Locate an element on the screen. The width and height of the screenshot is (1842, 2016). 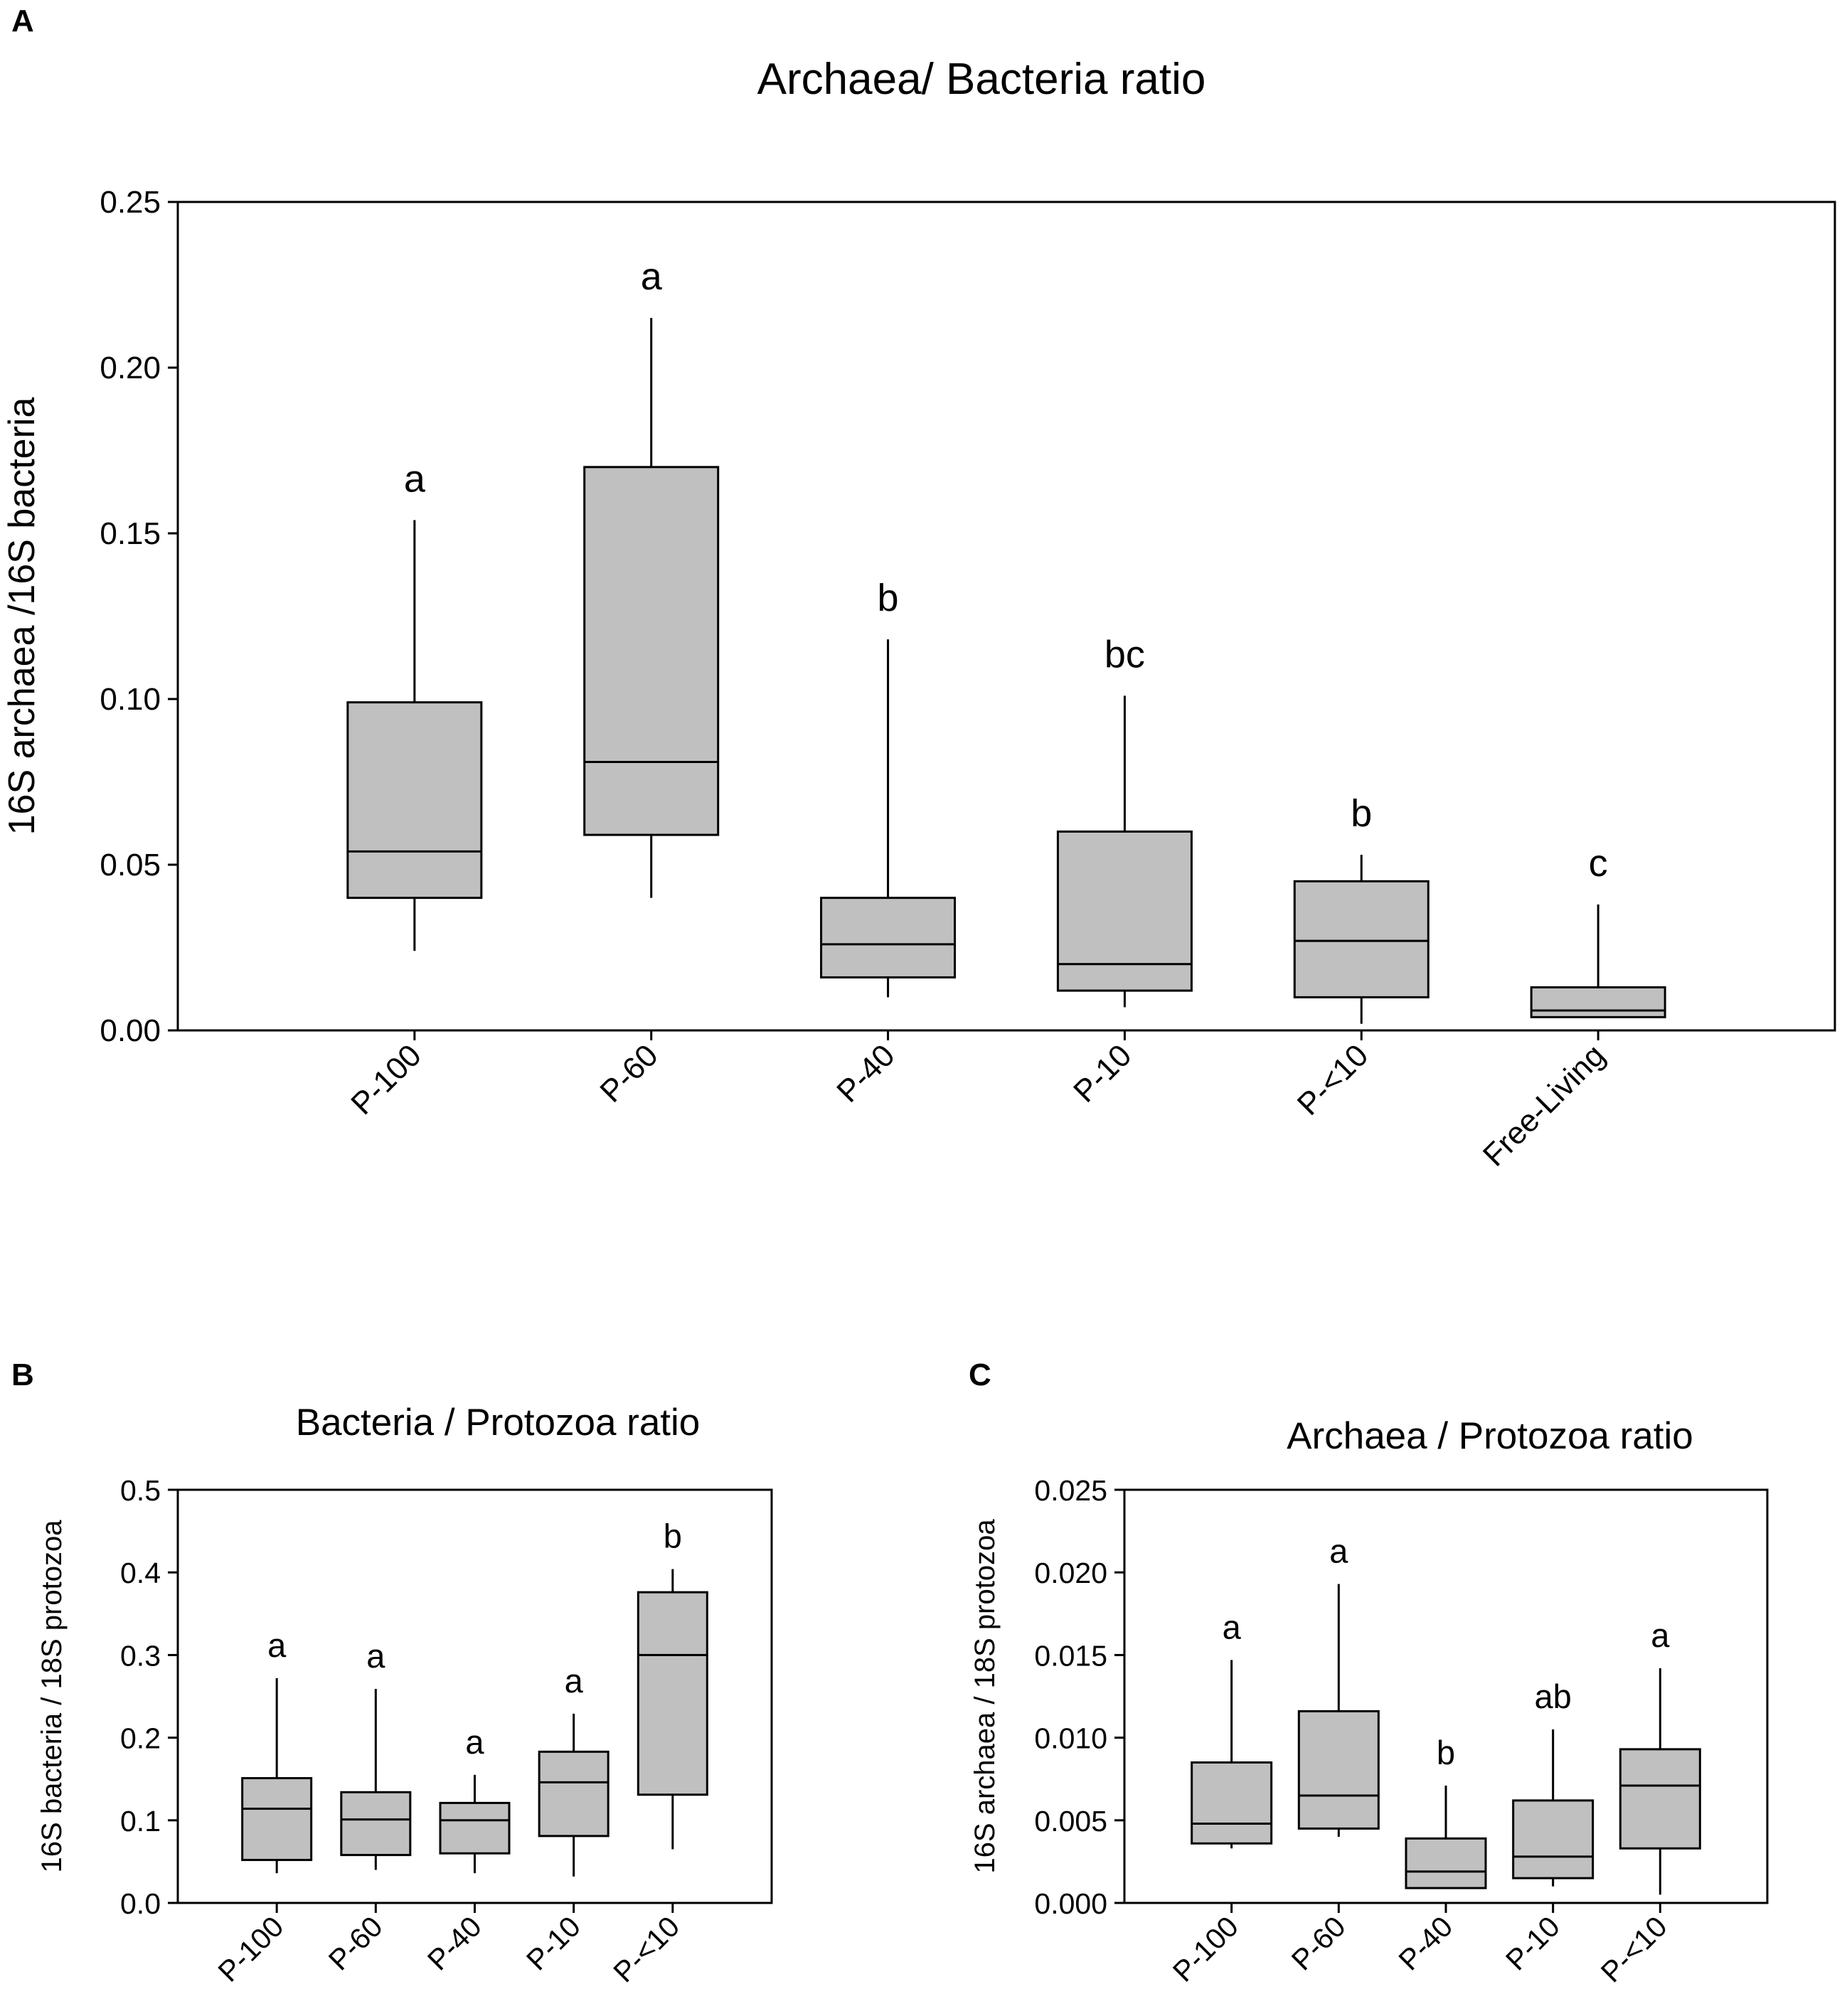
y-tick-label: 0.015 is located at coordinates (1070, 1655).